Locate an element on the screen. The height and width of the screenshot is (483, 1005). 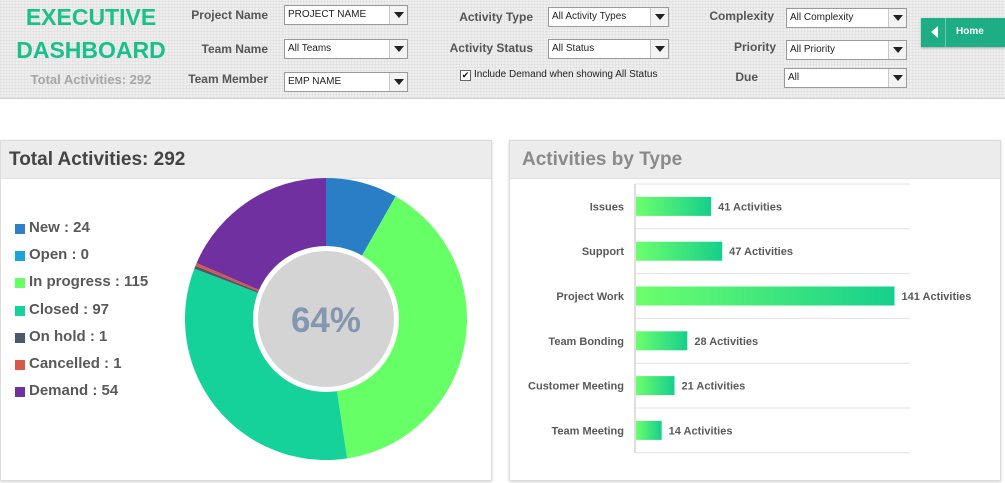
donut-center-label: 64% is located at coordinates (326, 320).